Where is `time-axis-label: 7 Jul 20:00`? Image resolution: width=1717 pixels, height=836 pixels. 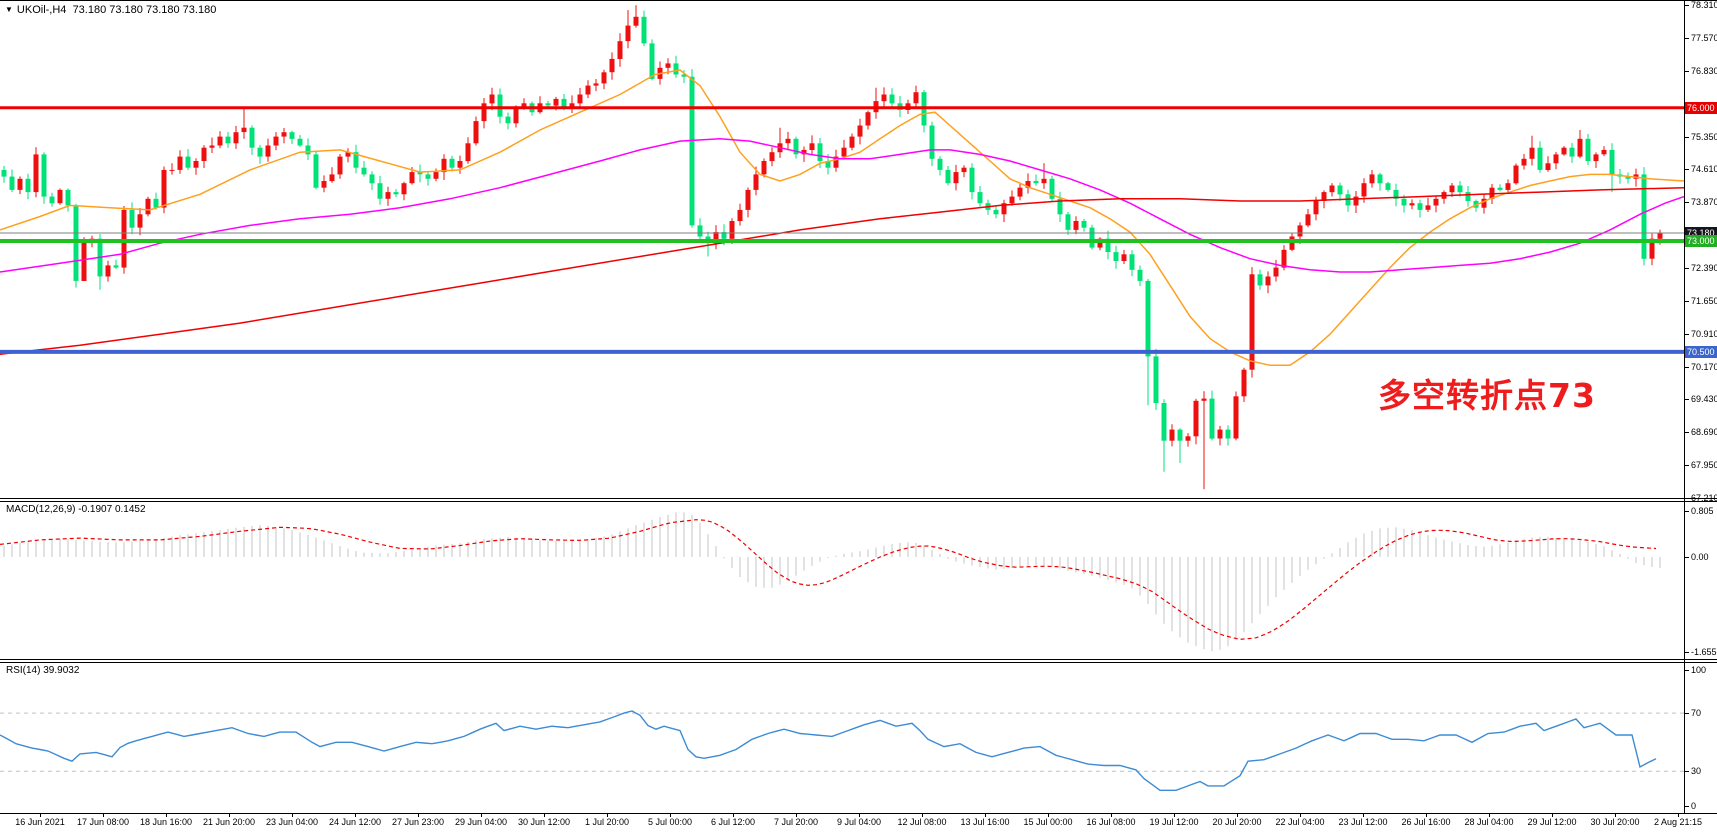
time-axis-label: 7 Jul 20:00 is located at coordinates (796, 822).